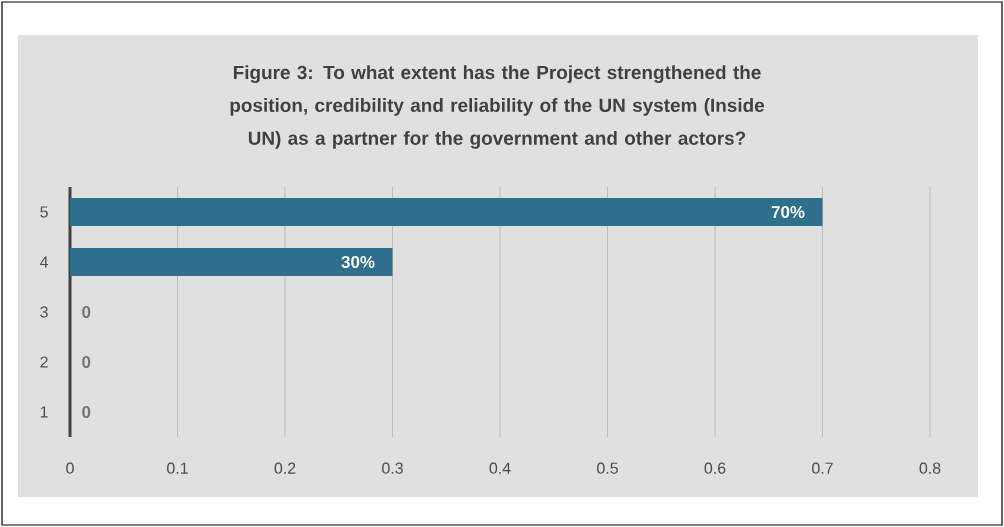  I want to click on x-tick-label: 0.5, so click(607, 468).